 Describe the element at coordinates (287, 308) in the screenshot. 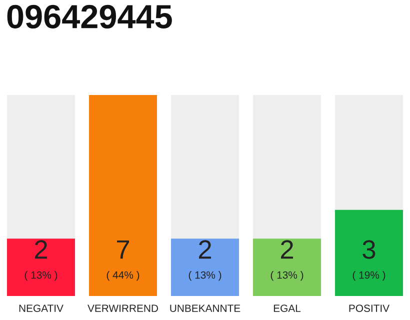

I see `x-tick-label: EGAL` at that location.